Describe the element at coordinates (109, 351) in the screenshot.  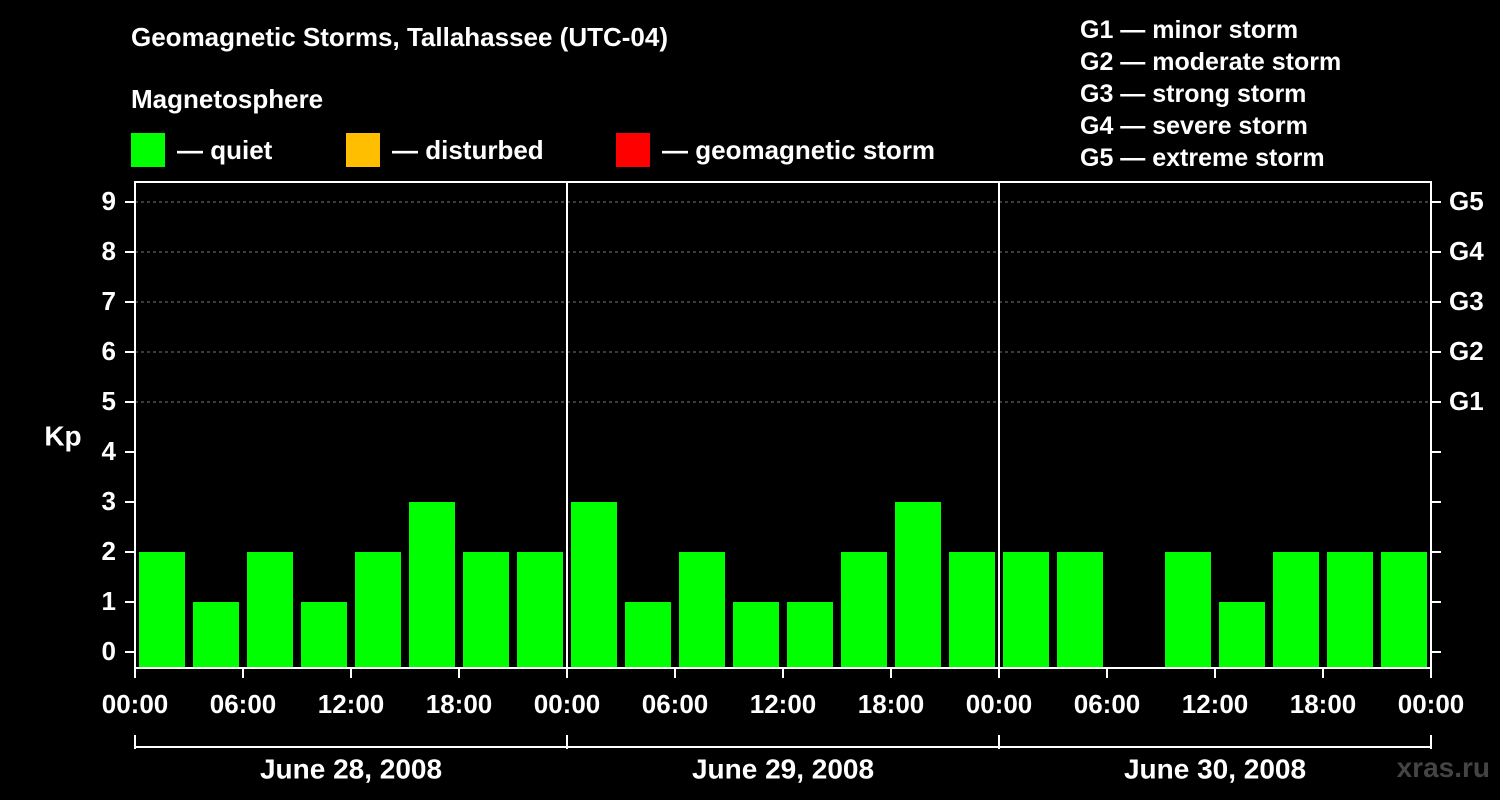
I see `y-tick-label: 6` at that location.